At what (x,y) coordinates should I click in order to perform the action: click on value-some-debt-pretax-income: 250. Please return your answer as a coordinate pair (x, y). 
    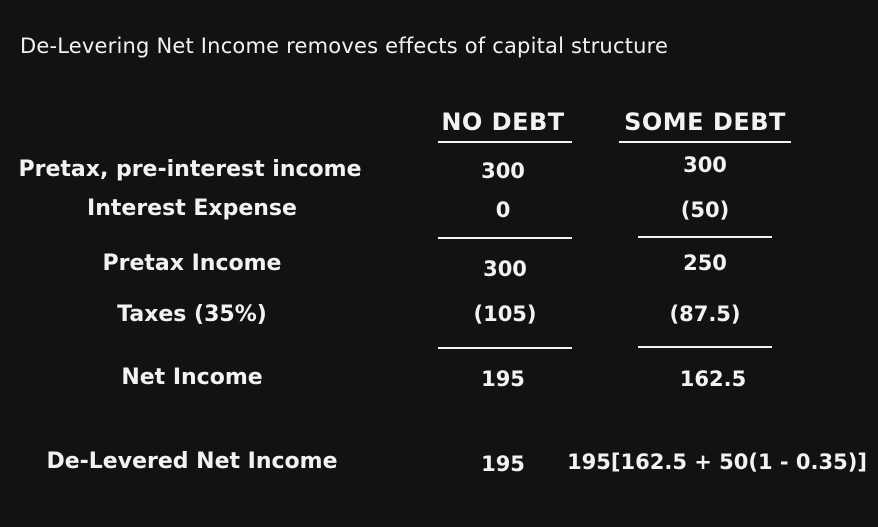
    Looking at the image, I should click on (705, 263).